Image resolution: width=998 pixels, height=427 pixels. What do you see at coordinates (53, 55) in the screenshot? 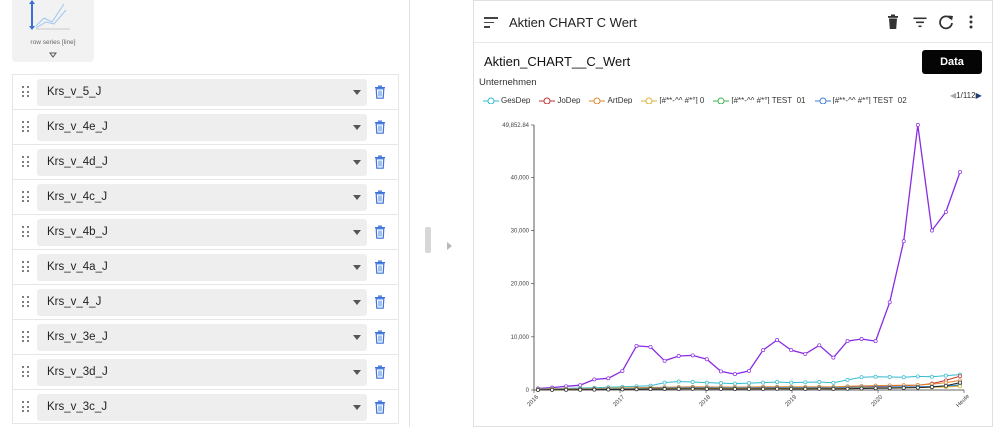
I see `expand-caret-icon` at bounding box center [53, 55].